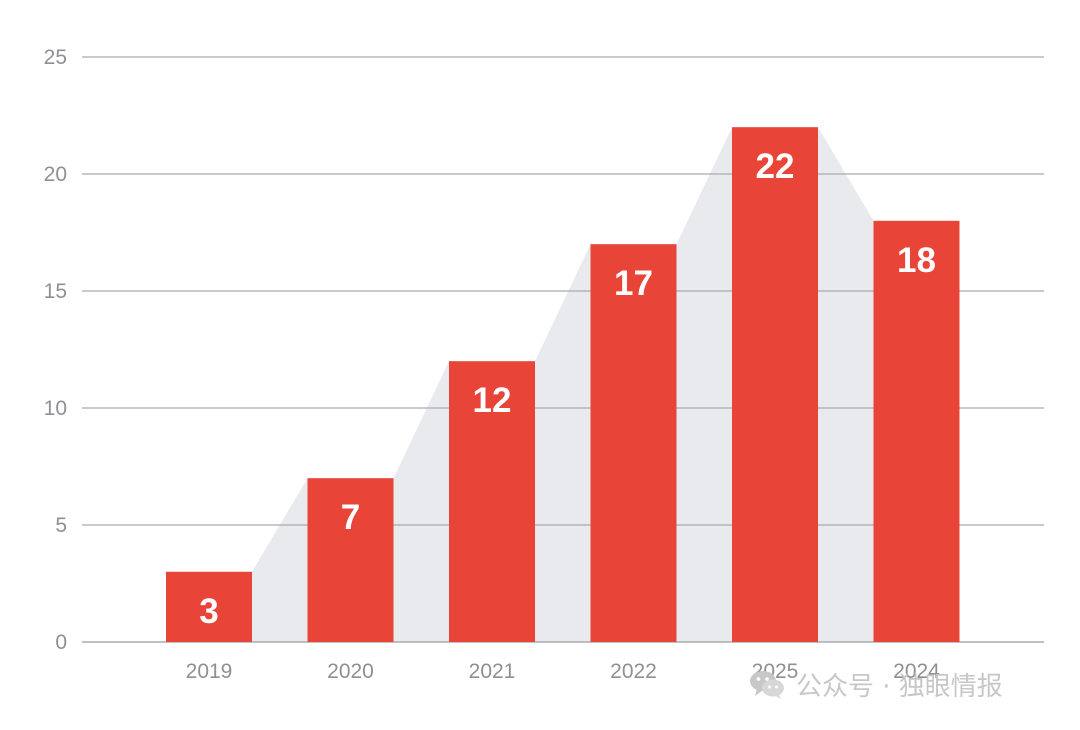  Describe the element at coordinates (55, 408) in the screenshot. I see `y-tick-label: 10` at that location.